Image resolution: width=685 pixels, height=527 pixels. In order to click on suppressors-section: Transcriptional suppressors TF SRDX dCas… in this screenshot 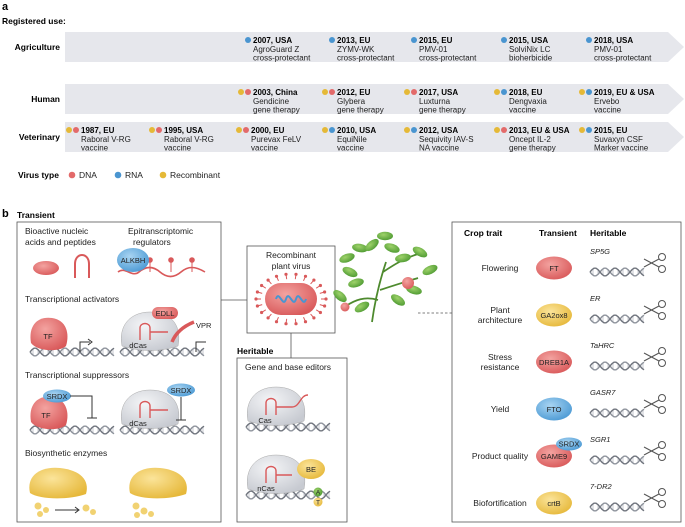, I will do `click(115, 402)`.